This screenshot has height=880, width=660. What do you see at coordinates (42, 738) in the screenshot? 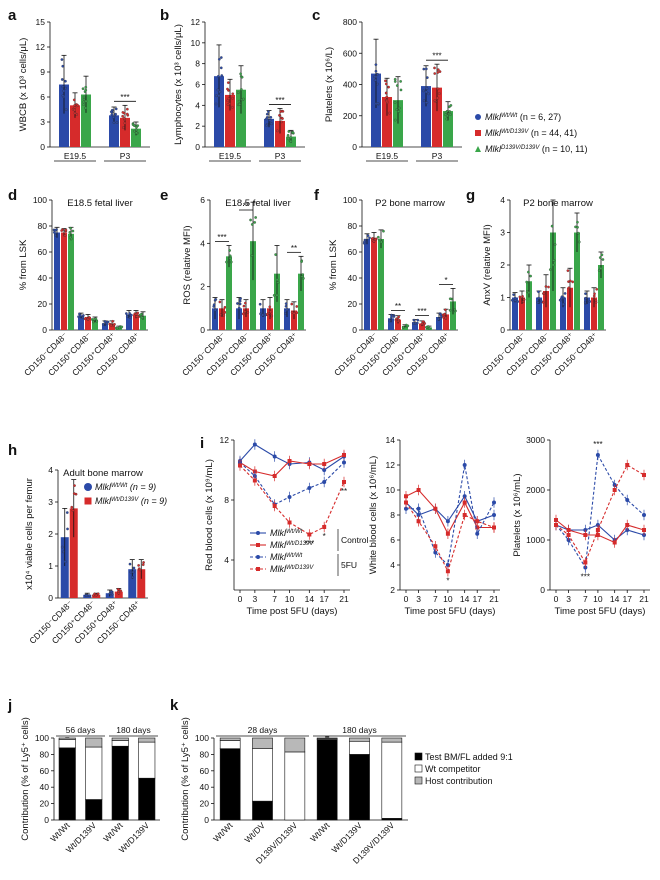
I see `y-tick-label: 100` at bounding box center [42, 738].